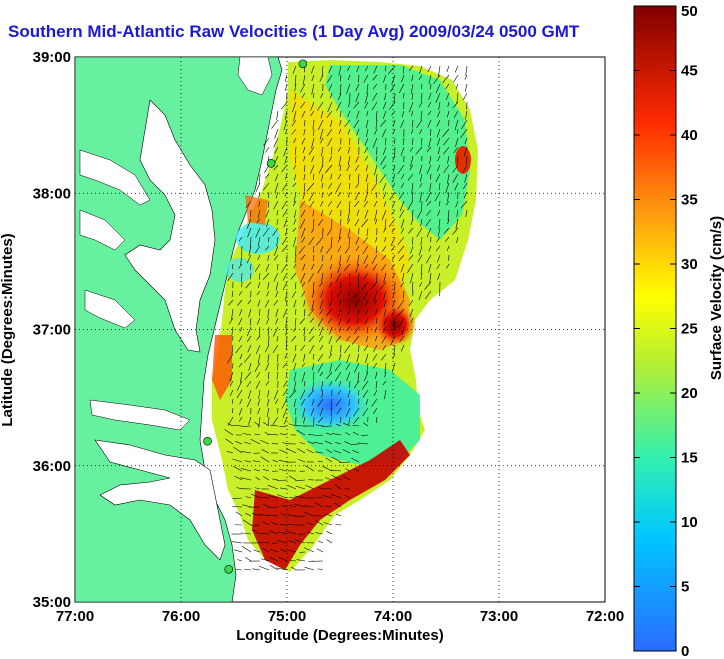  Describe the element at coordinates (340, 635) in the screenshot. I see `x-axis-label: Longitude (Degrees:Minutes)` at that location.